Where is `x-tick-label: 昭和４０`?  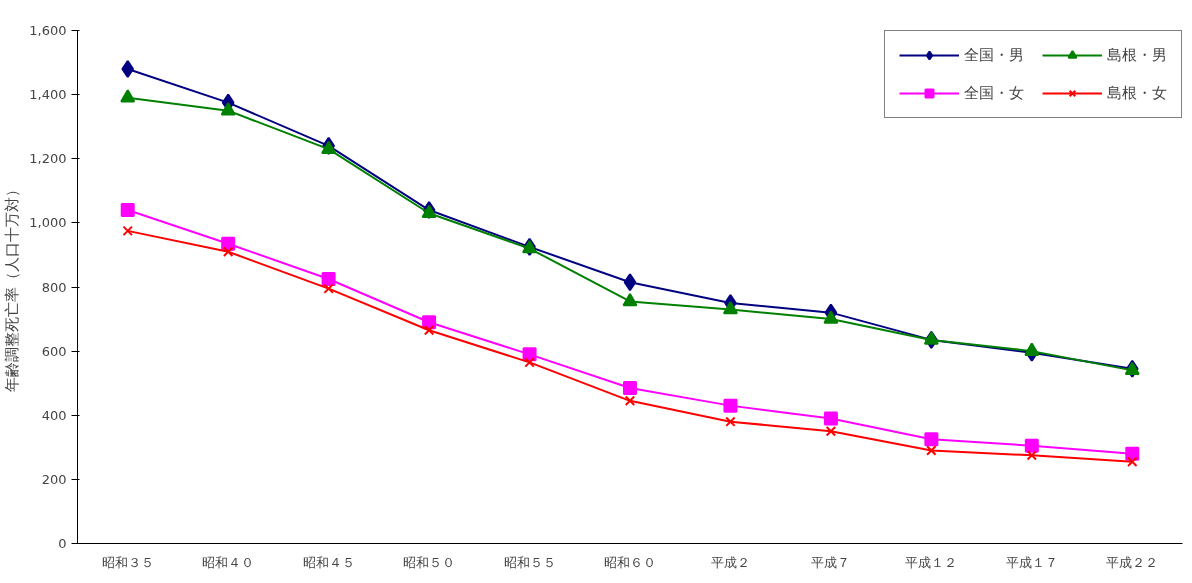
x-tick-label: 昭和４０ is located at coordinates (228, 562).